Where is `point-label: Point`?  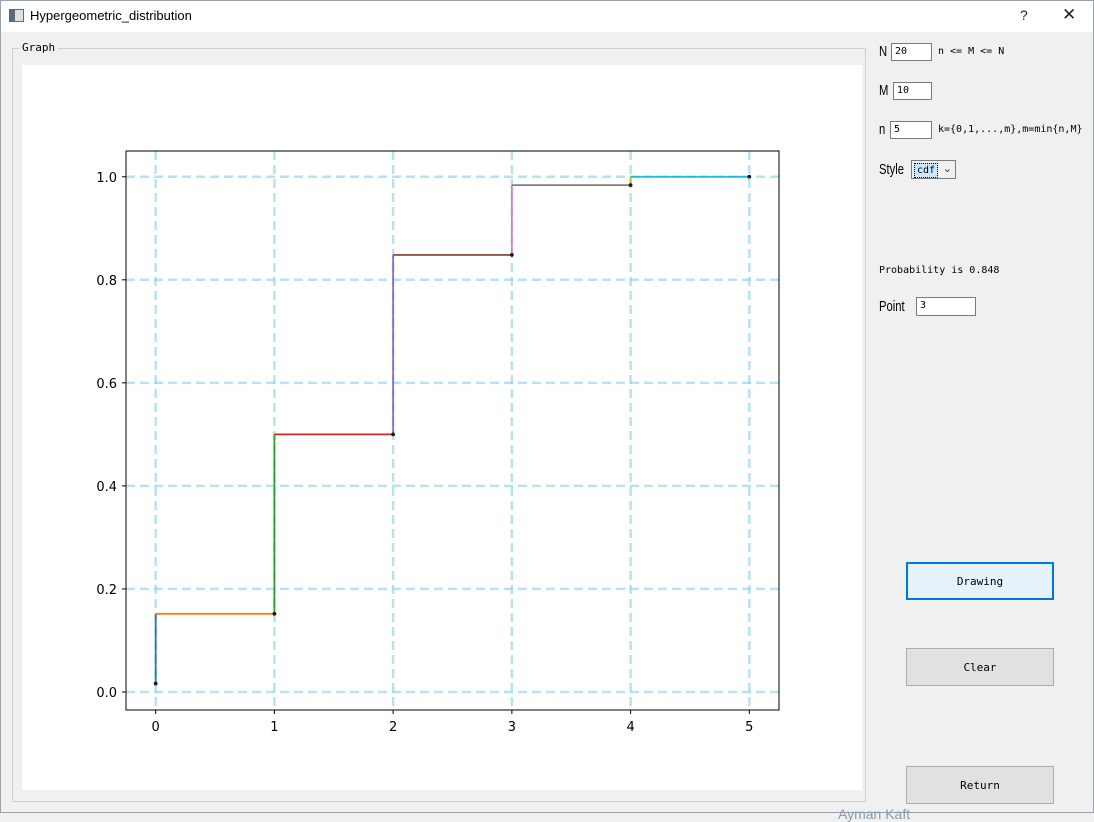 point-label: Point is located at coordinates (892, 306).